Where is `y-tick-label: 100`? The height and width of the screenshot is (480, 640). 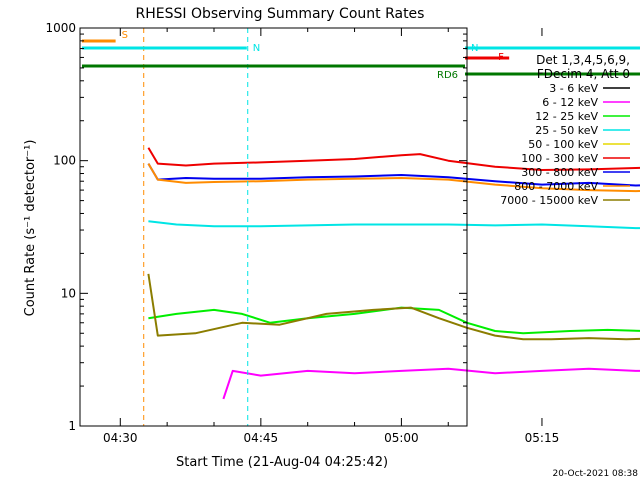 y-tick-label: 100 is located at coordinates (64, 161).